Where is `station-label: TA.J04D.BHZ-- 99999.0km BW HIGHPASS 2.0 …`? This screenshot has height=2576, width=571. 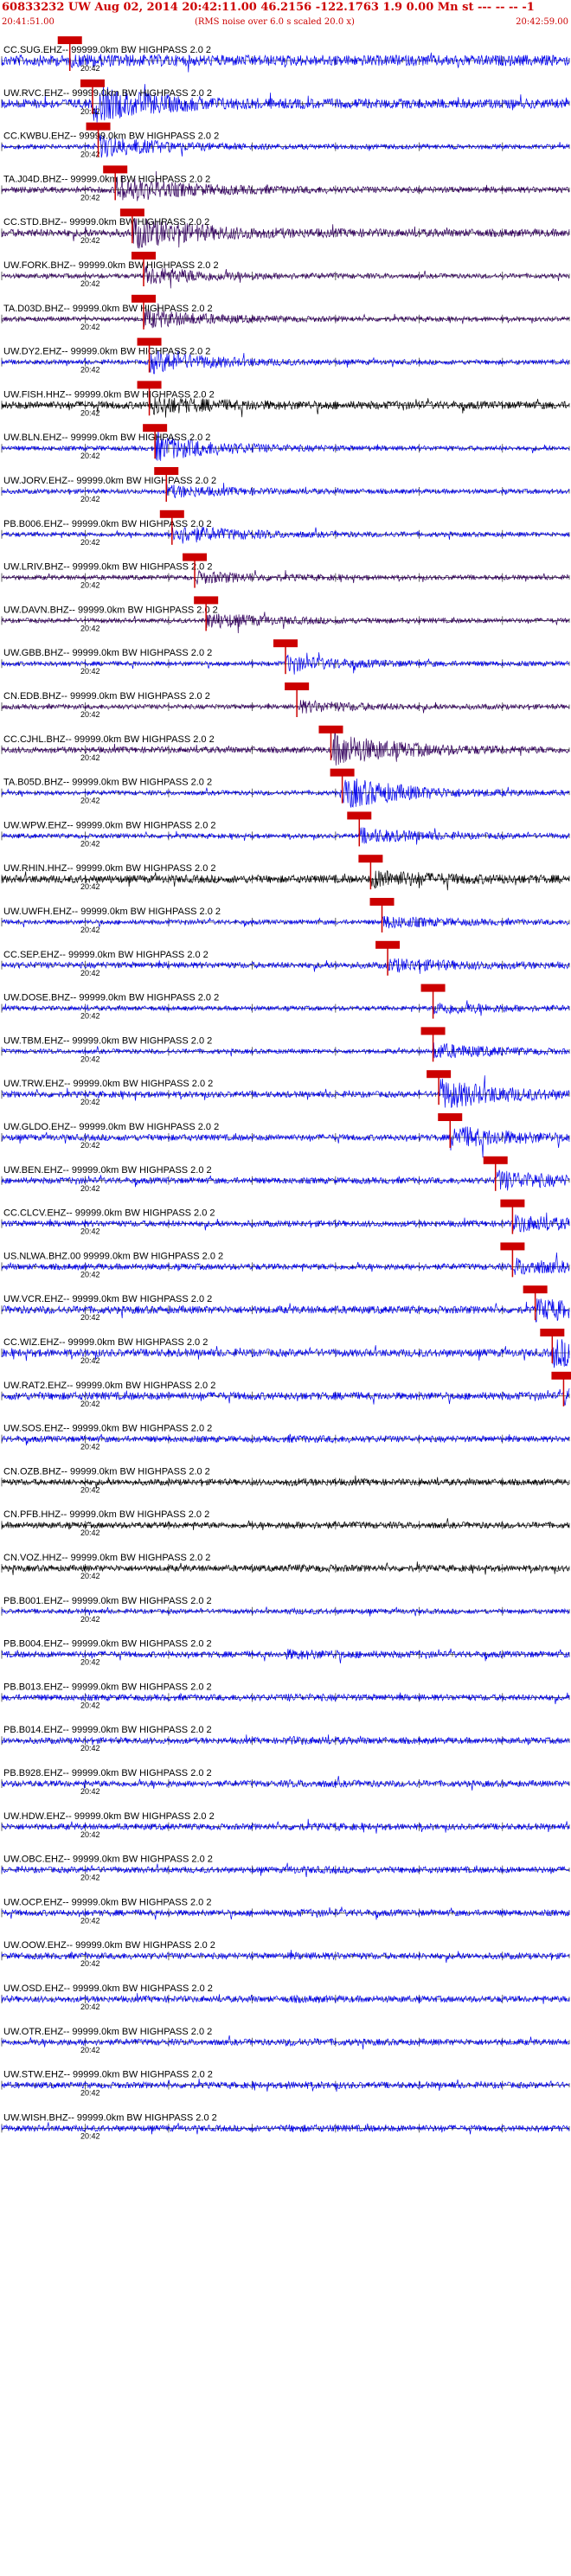 station-label: TA.J04D.BHZ-- 99999.0km BW HIGHPASS 2.0 … is located at coordinates (106, 179).